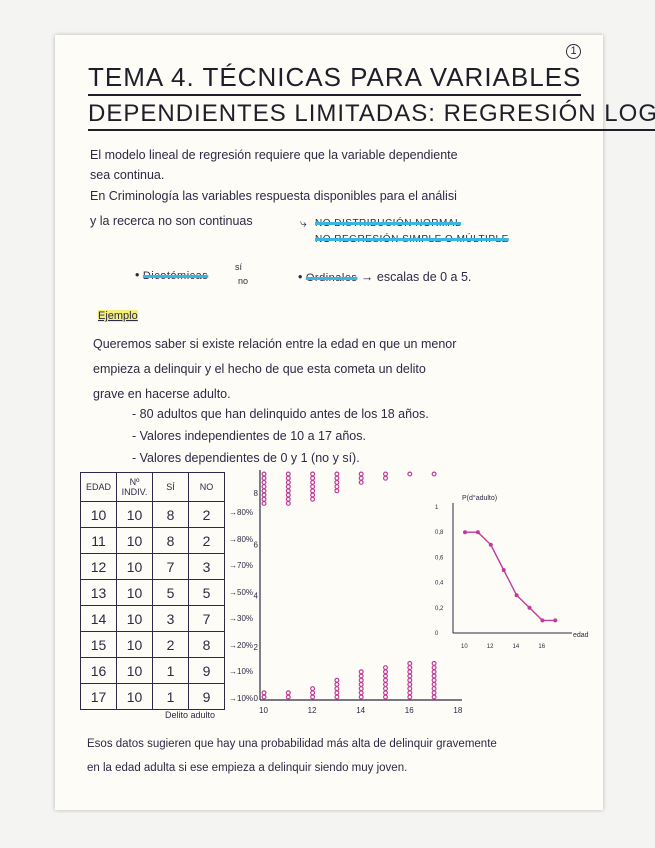 This screenshot has height=848, width=655. What do you see at coordinates (331, 278) in the screenshot?
I see `ordinales-label: Ordinales` at bounding box center [331, 278].